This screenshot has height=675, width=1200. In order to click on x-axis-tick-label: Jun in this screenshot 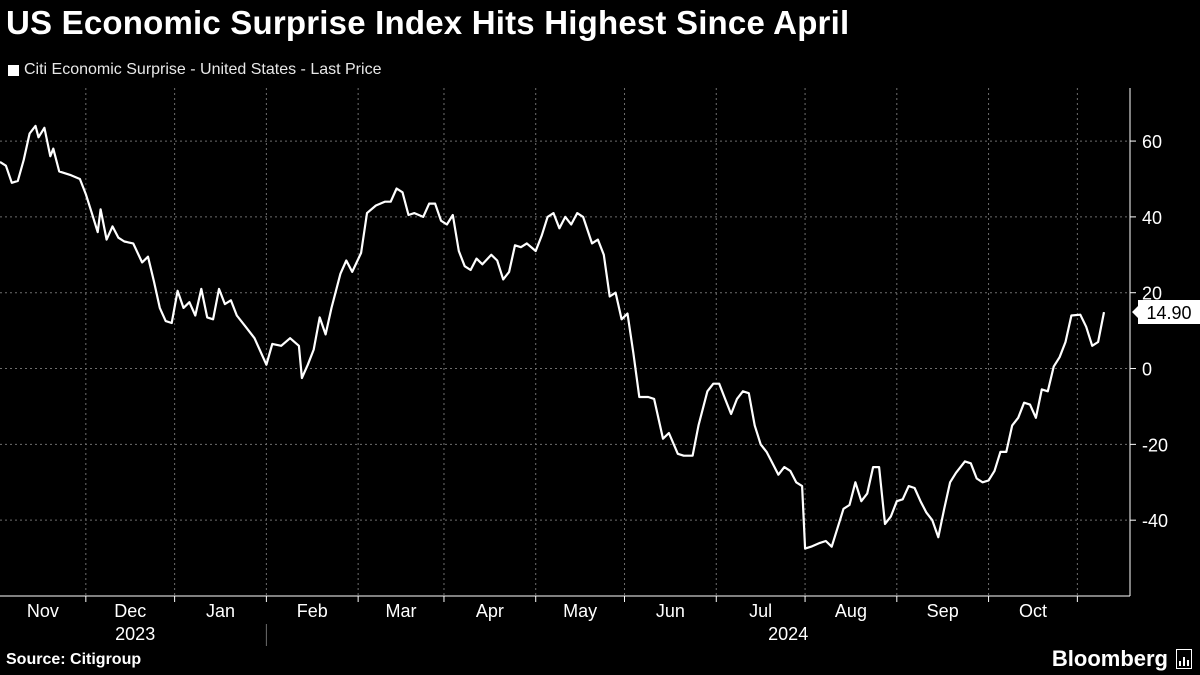, I will do `click(670, 611)`.